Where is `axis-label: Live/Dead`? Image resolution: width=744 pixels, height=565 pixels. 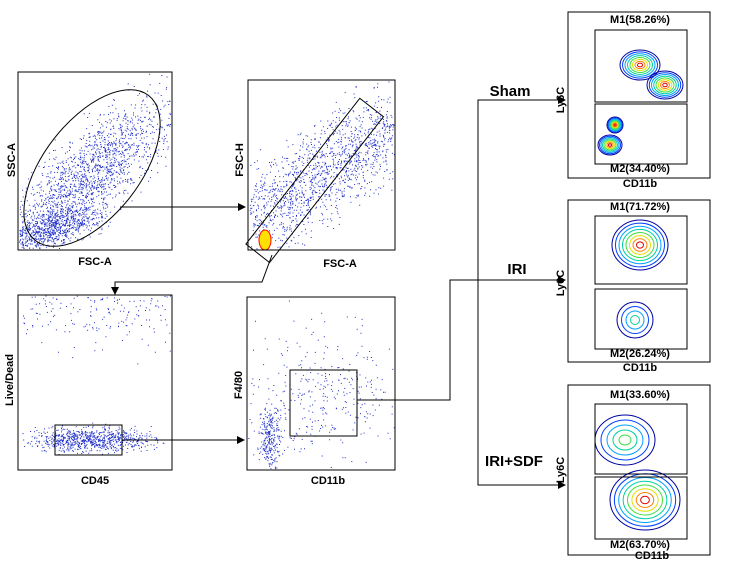
axis-label: Live/Dead is located at coordinates (10, 380).